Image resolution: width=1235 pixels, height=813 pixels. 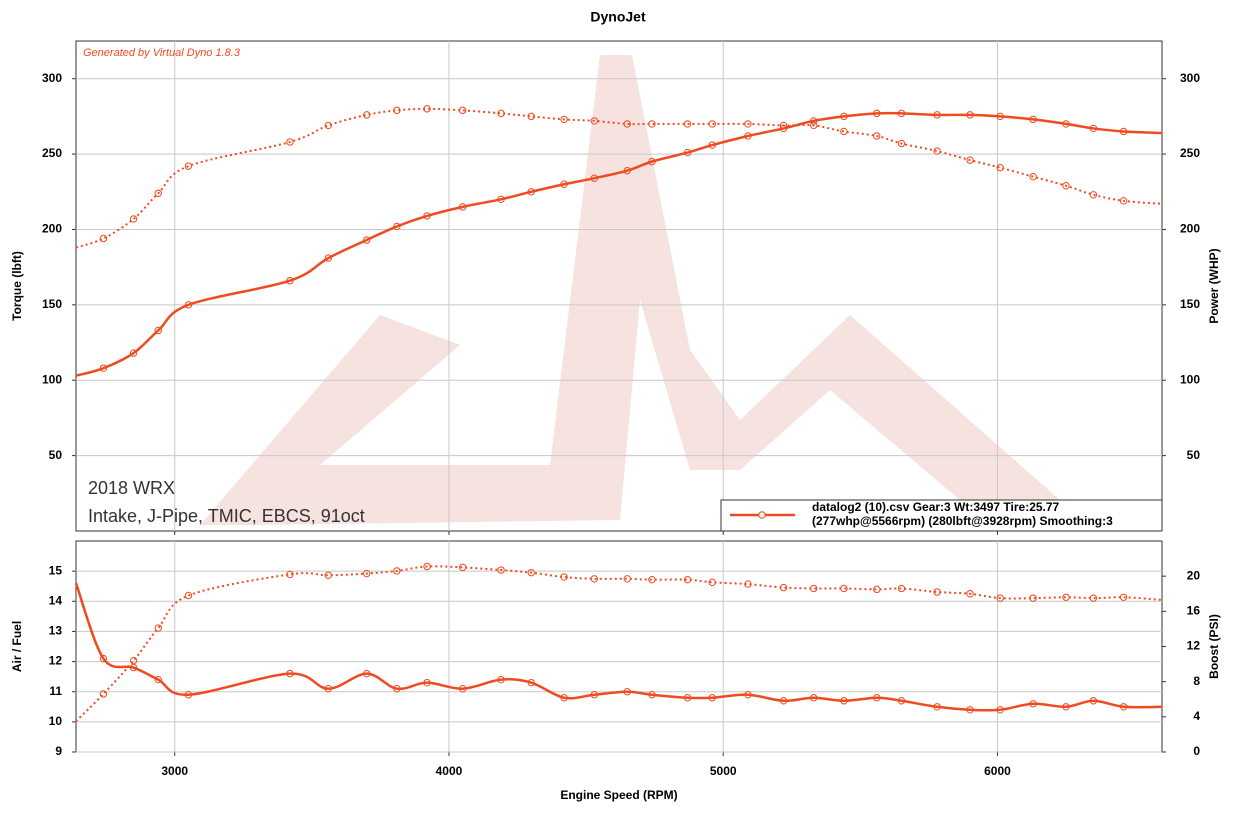 What do you see at coordinates (1190, 153) in the screenshot?
I see `y2-tick-label: 250` at bounding box center [1190, 153].